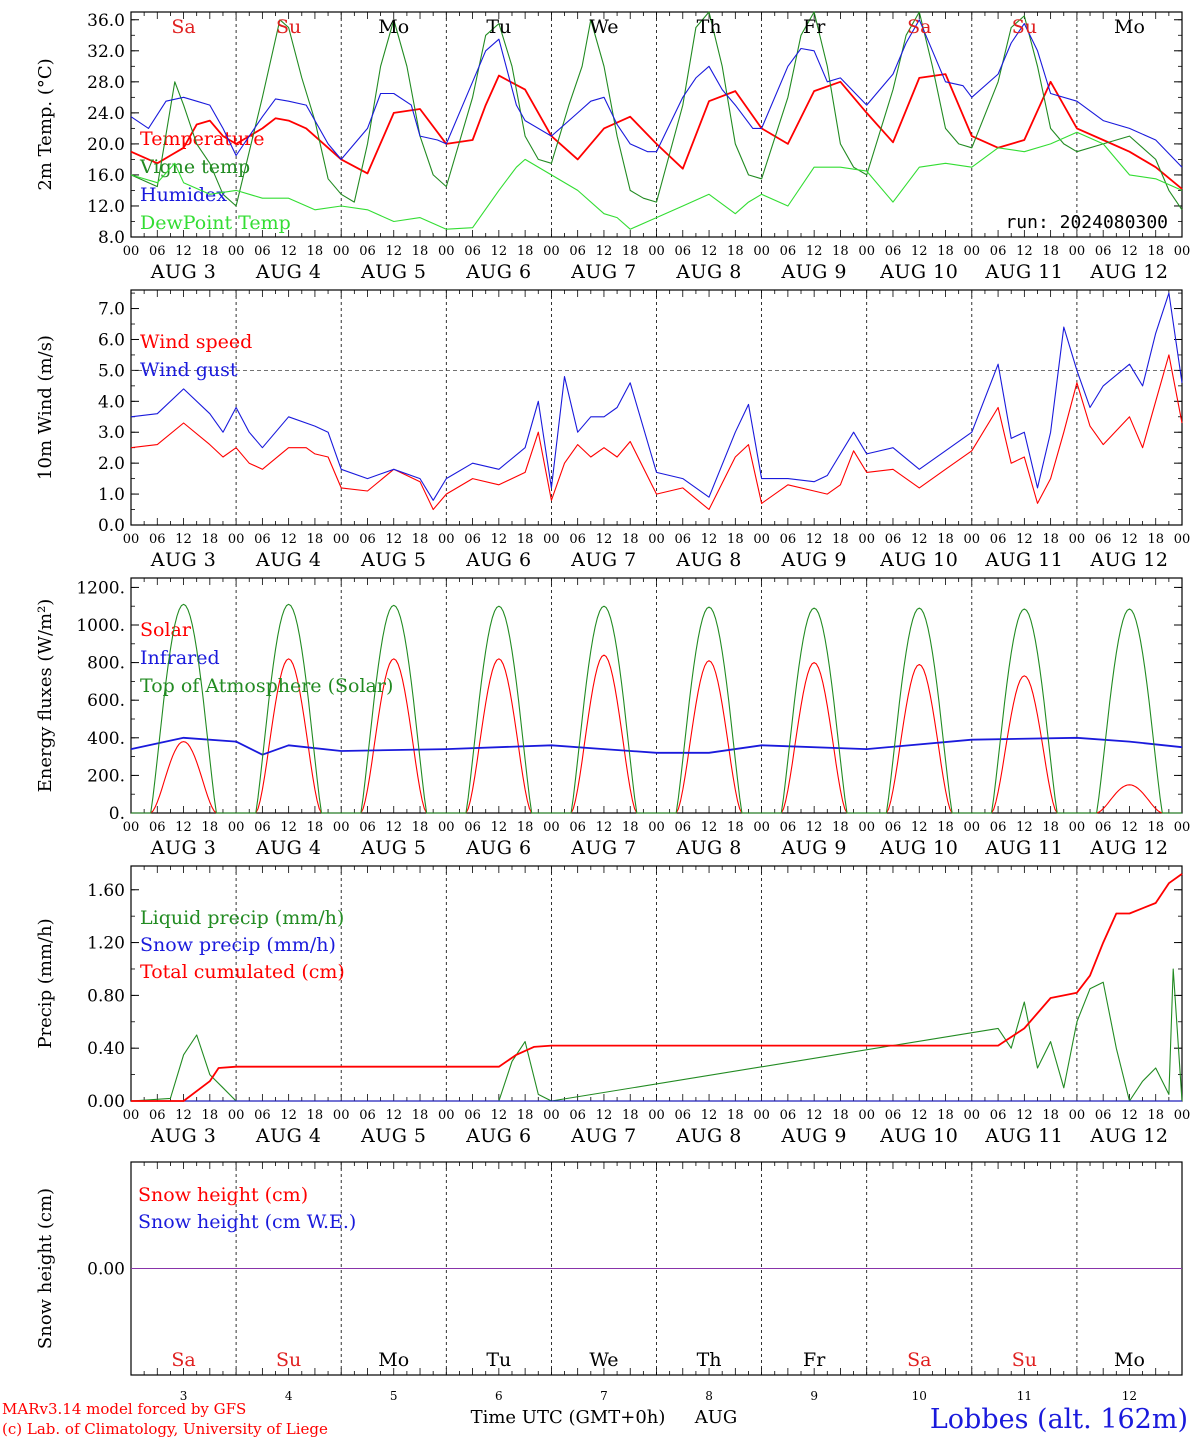 This screenshot has width=1194, height=1440. Describe the element at coordinates (106, 701) in the screenshot. I see `y-tick-label: 600.` at that location.